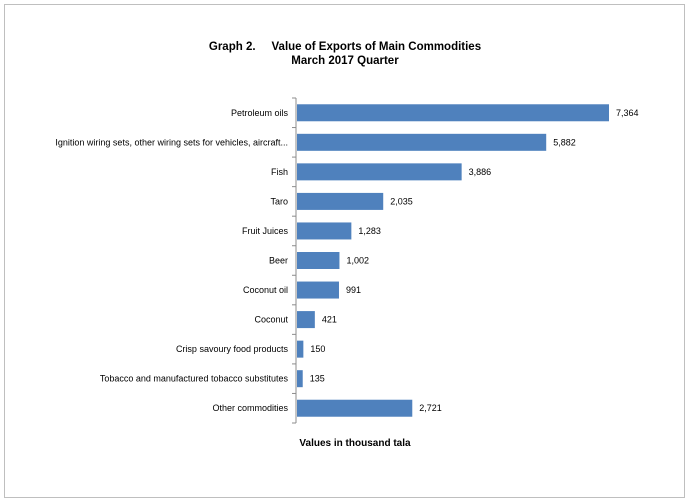  What do you see at coordinates (329, 320) in the screenshot?
I see `value-label: 421` at bounding box center [329, 320].